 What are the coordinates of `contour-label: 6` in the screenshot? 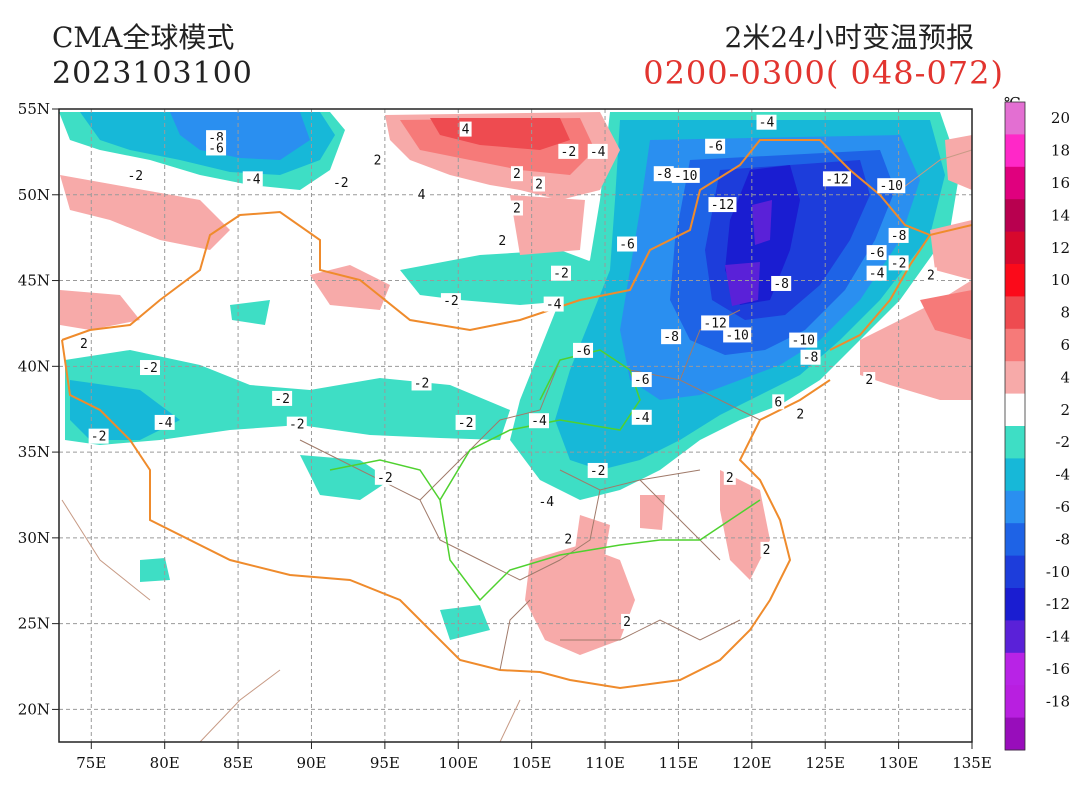 It's located at (778, 402).